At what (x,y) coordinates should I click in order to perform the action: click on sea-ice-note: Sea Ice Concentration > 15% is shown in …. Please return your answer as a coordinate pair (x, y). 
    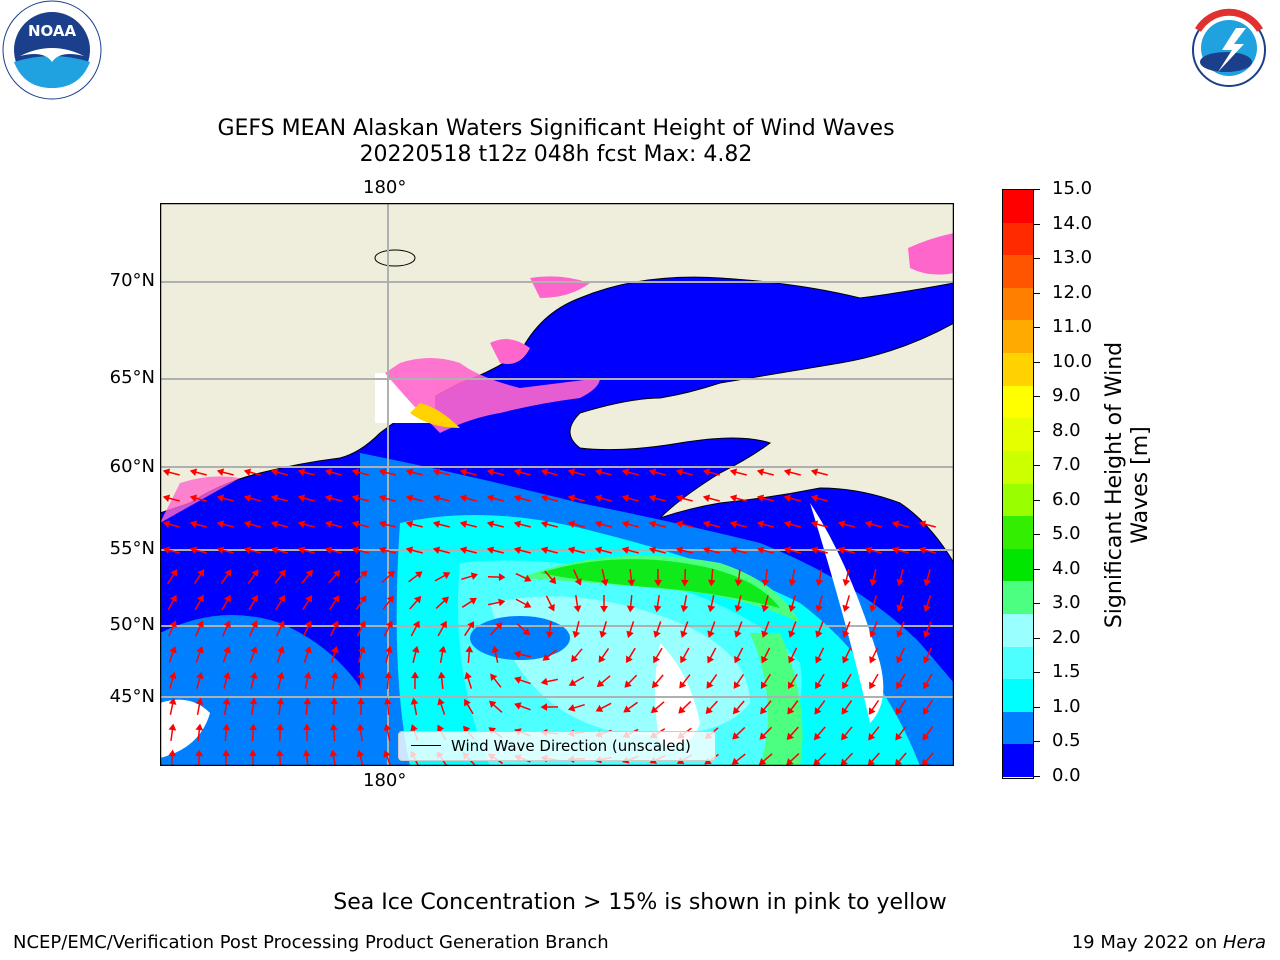
    Looking at the image, I should click on (640, 902).